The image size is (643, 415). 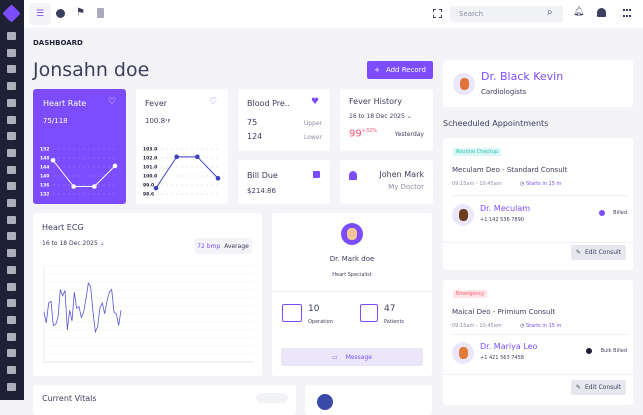 I want to click on patients-icon, so click(x=369, y=313).